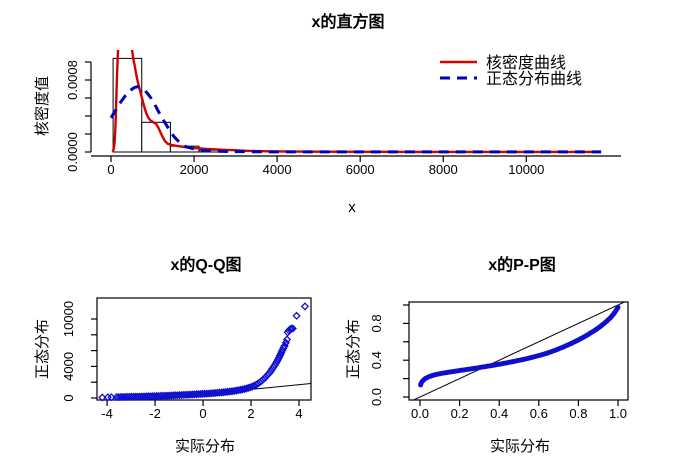 This screenshot has width=681, height=471. Describe the element at coordinates (618, 413) in the screenshot. I see `x-tick-label: 1.0` at that location.